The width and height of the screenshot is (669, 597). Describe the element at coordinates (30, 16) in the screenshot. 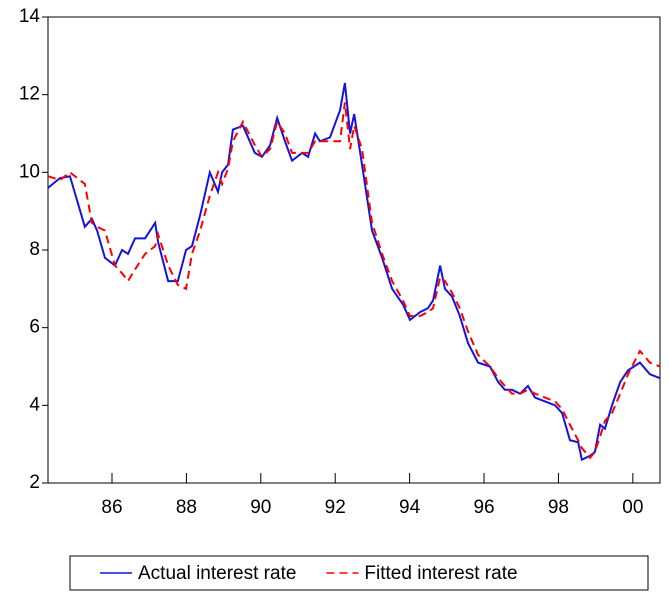

I see `y-tick-label: 14` at that location.